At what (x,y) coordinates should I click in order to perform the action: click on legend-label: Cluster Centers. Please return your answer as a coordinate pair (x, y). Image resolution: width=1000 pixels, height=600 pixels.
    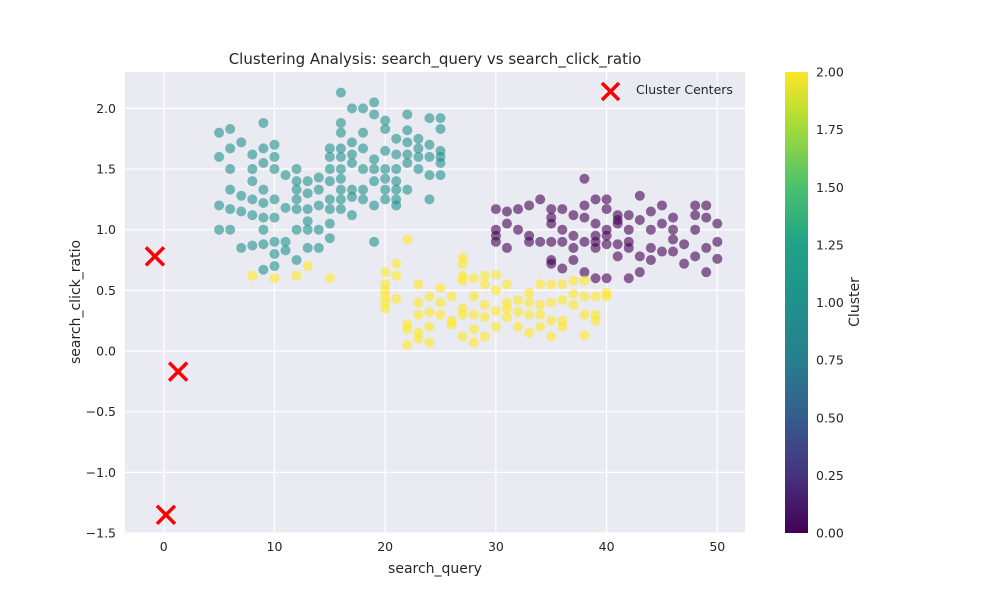
    Looking at the image, I should click on (684, 89).